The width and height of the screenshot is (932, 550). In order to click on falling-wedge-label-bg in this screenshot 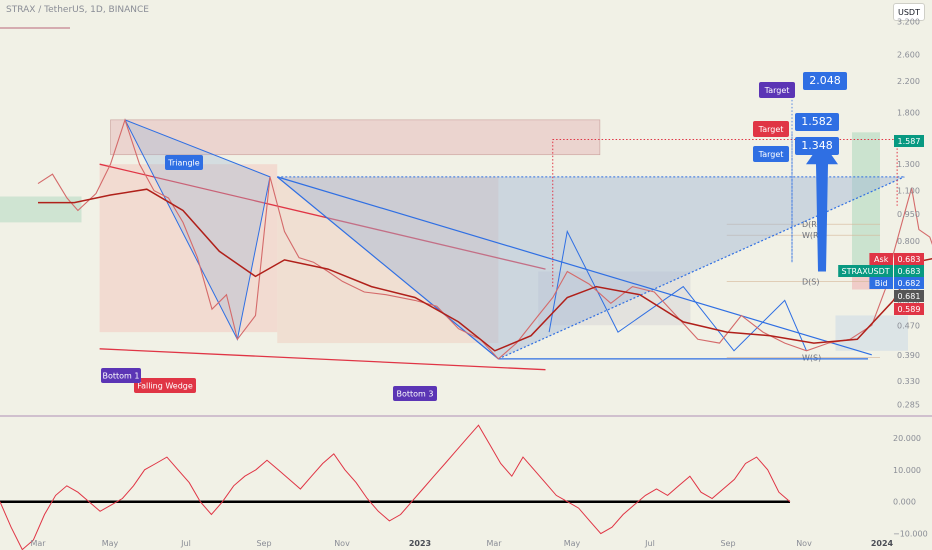, I will do `click(165, 385)`.